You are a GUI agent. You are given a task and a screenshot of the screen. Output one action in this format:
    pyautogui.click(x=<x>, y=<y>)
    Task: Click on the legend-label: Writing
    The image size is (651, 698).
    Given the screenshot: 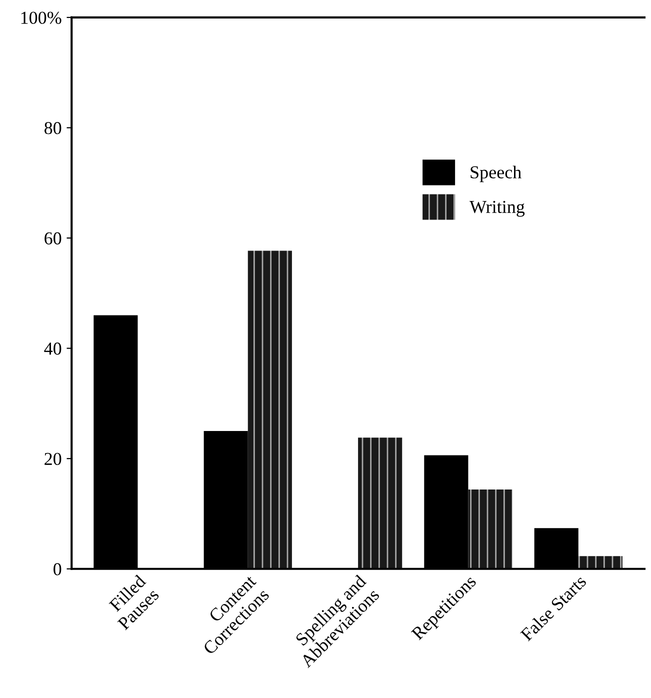 What is the action you would take?
    pyautogui.click(x=497, y=208)
    